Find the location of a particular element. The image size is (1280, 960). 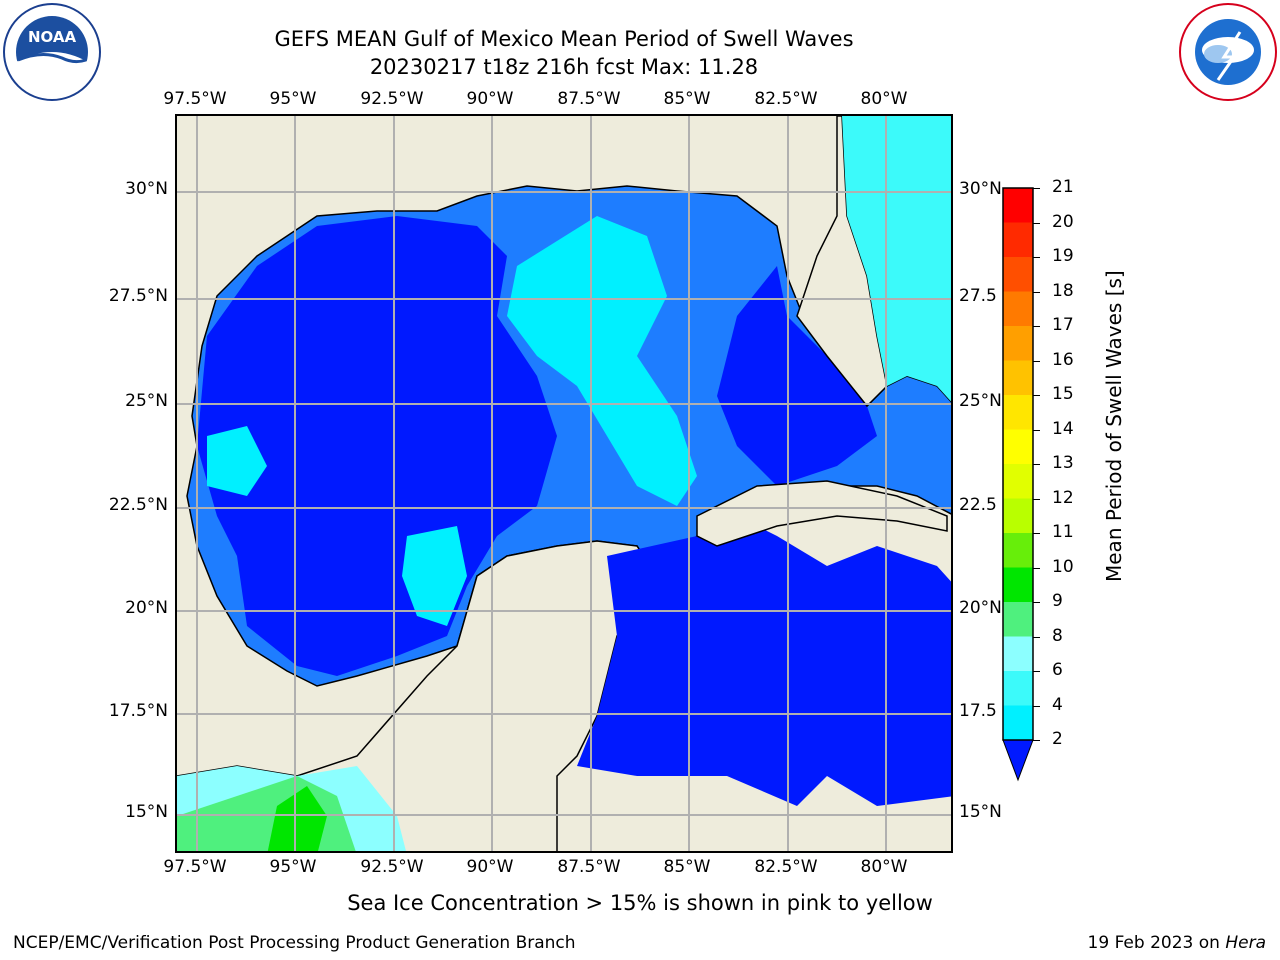

x-tick-top: 95°W is located at coordinates (293, 99).